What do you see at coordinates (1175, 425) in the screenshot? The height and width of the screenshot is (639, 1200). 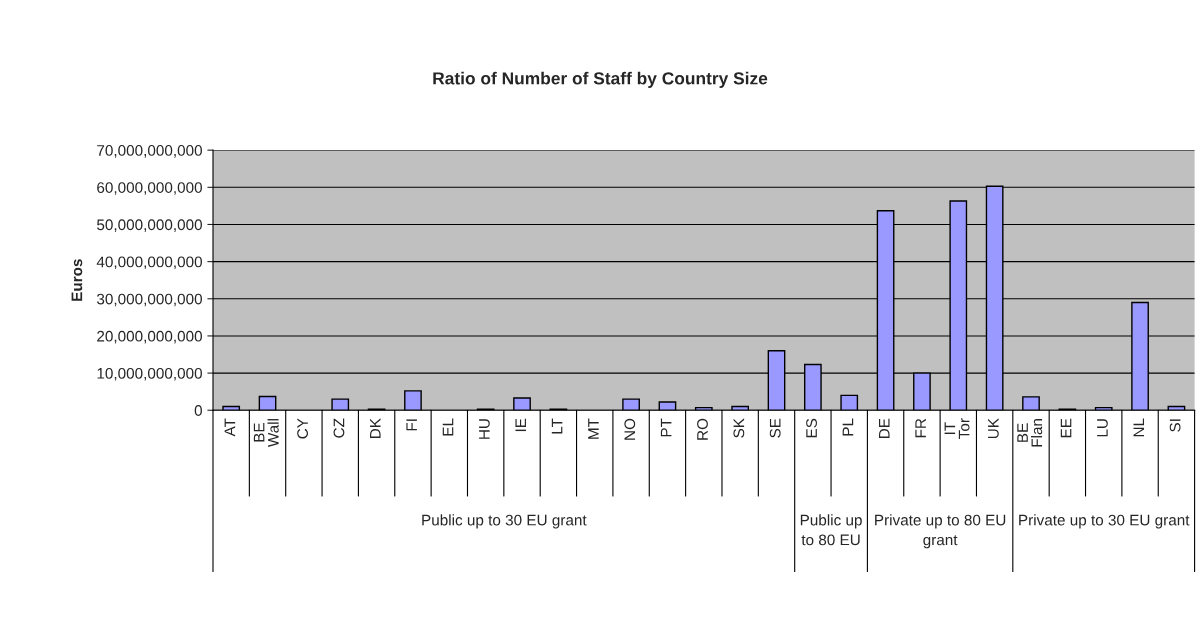 I see `x-tick-label: SI` at bounding box center [1175, 425].